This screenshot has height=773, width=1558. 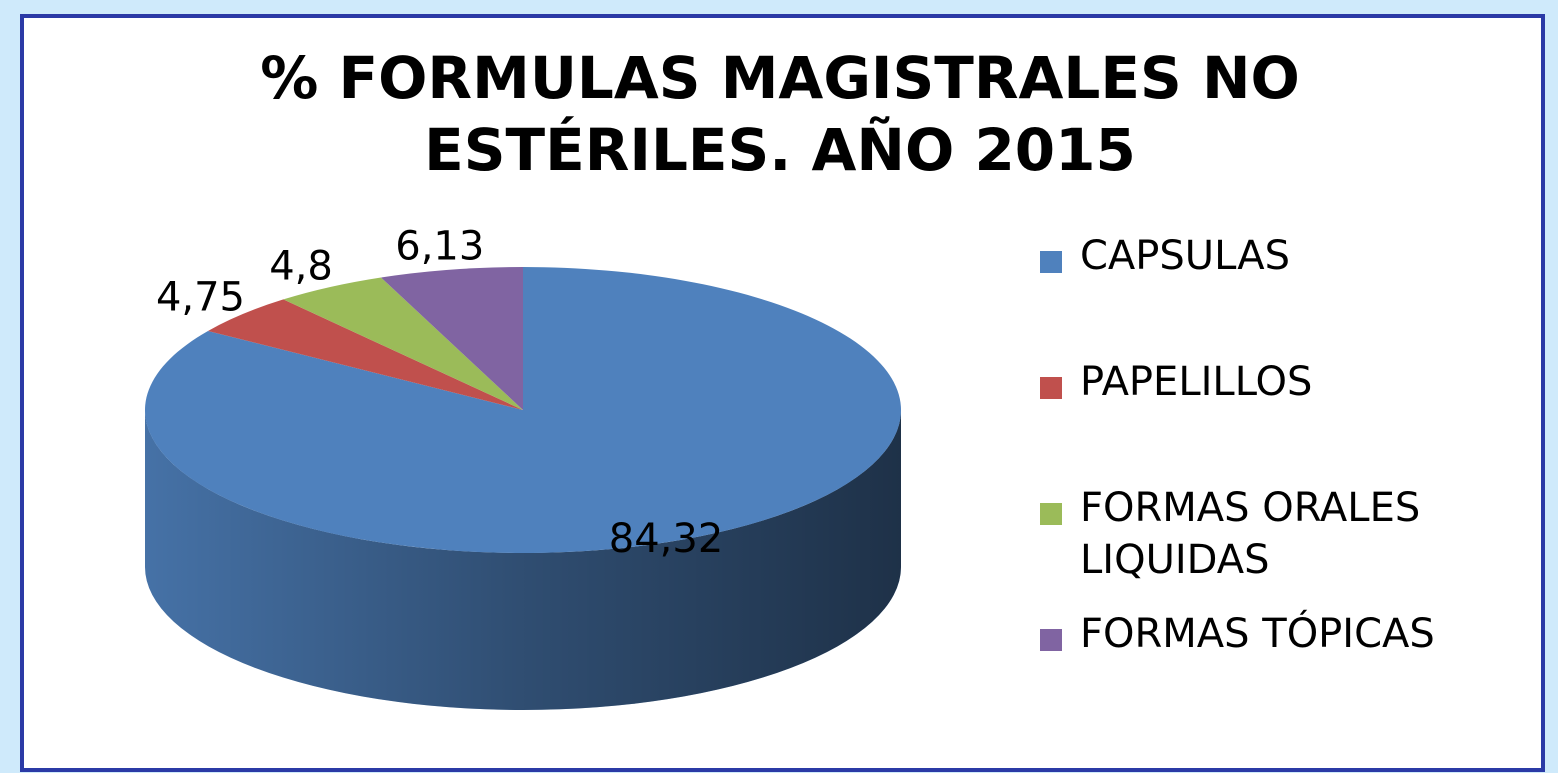 I want to click on legend-label: FORMAS ORALES LIQUIDAS, so click(x=1250, y=534).